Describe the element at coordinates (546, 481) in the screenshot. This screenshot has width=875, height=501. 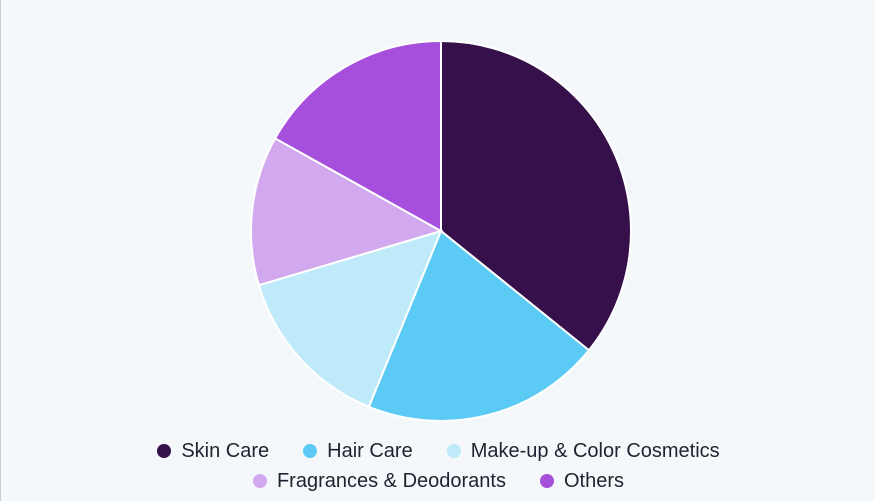
I see `legend-swatch-others` at that location.